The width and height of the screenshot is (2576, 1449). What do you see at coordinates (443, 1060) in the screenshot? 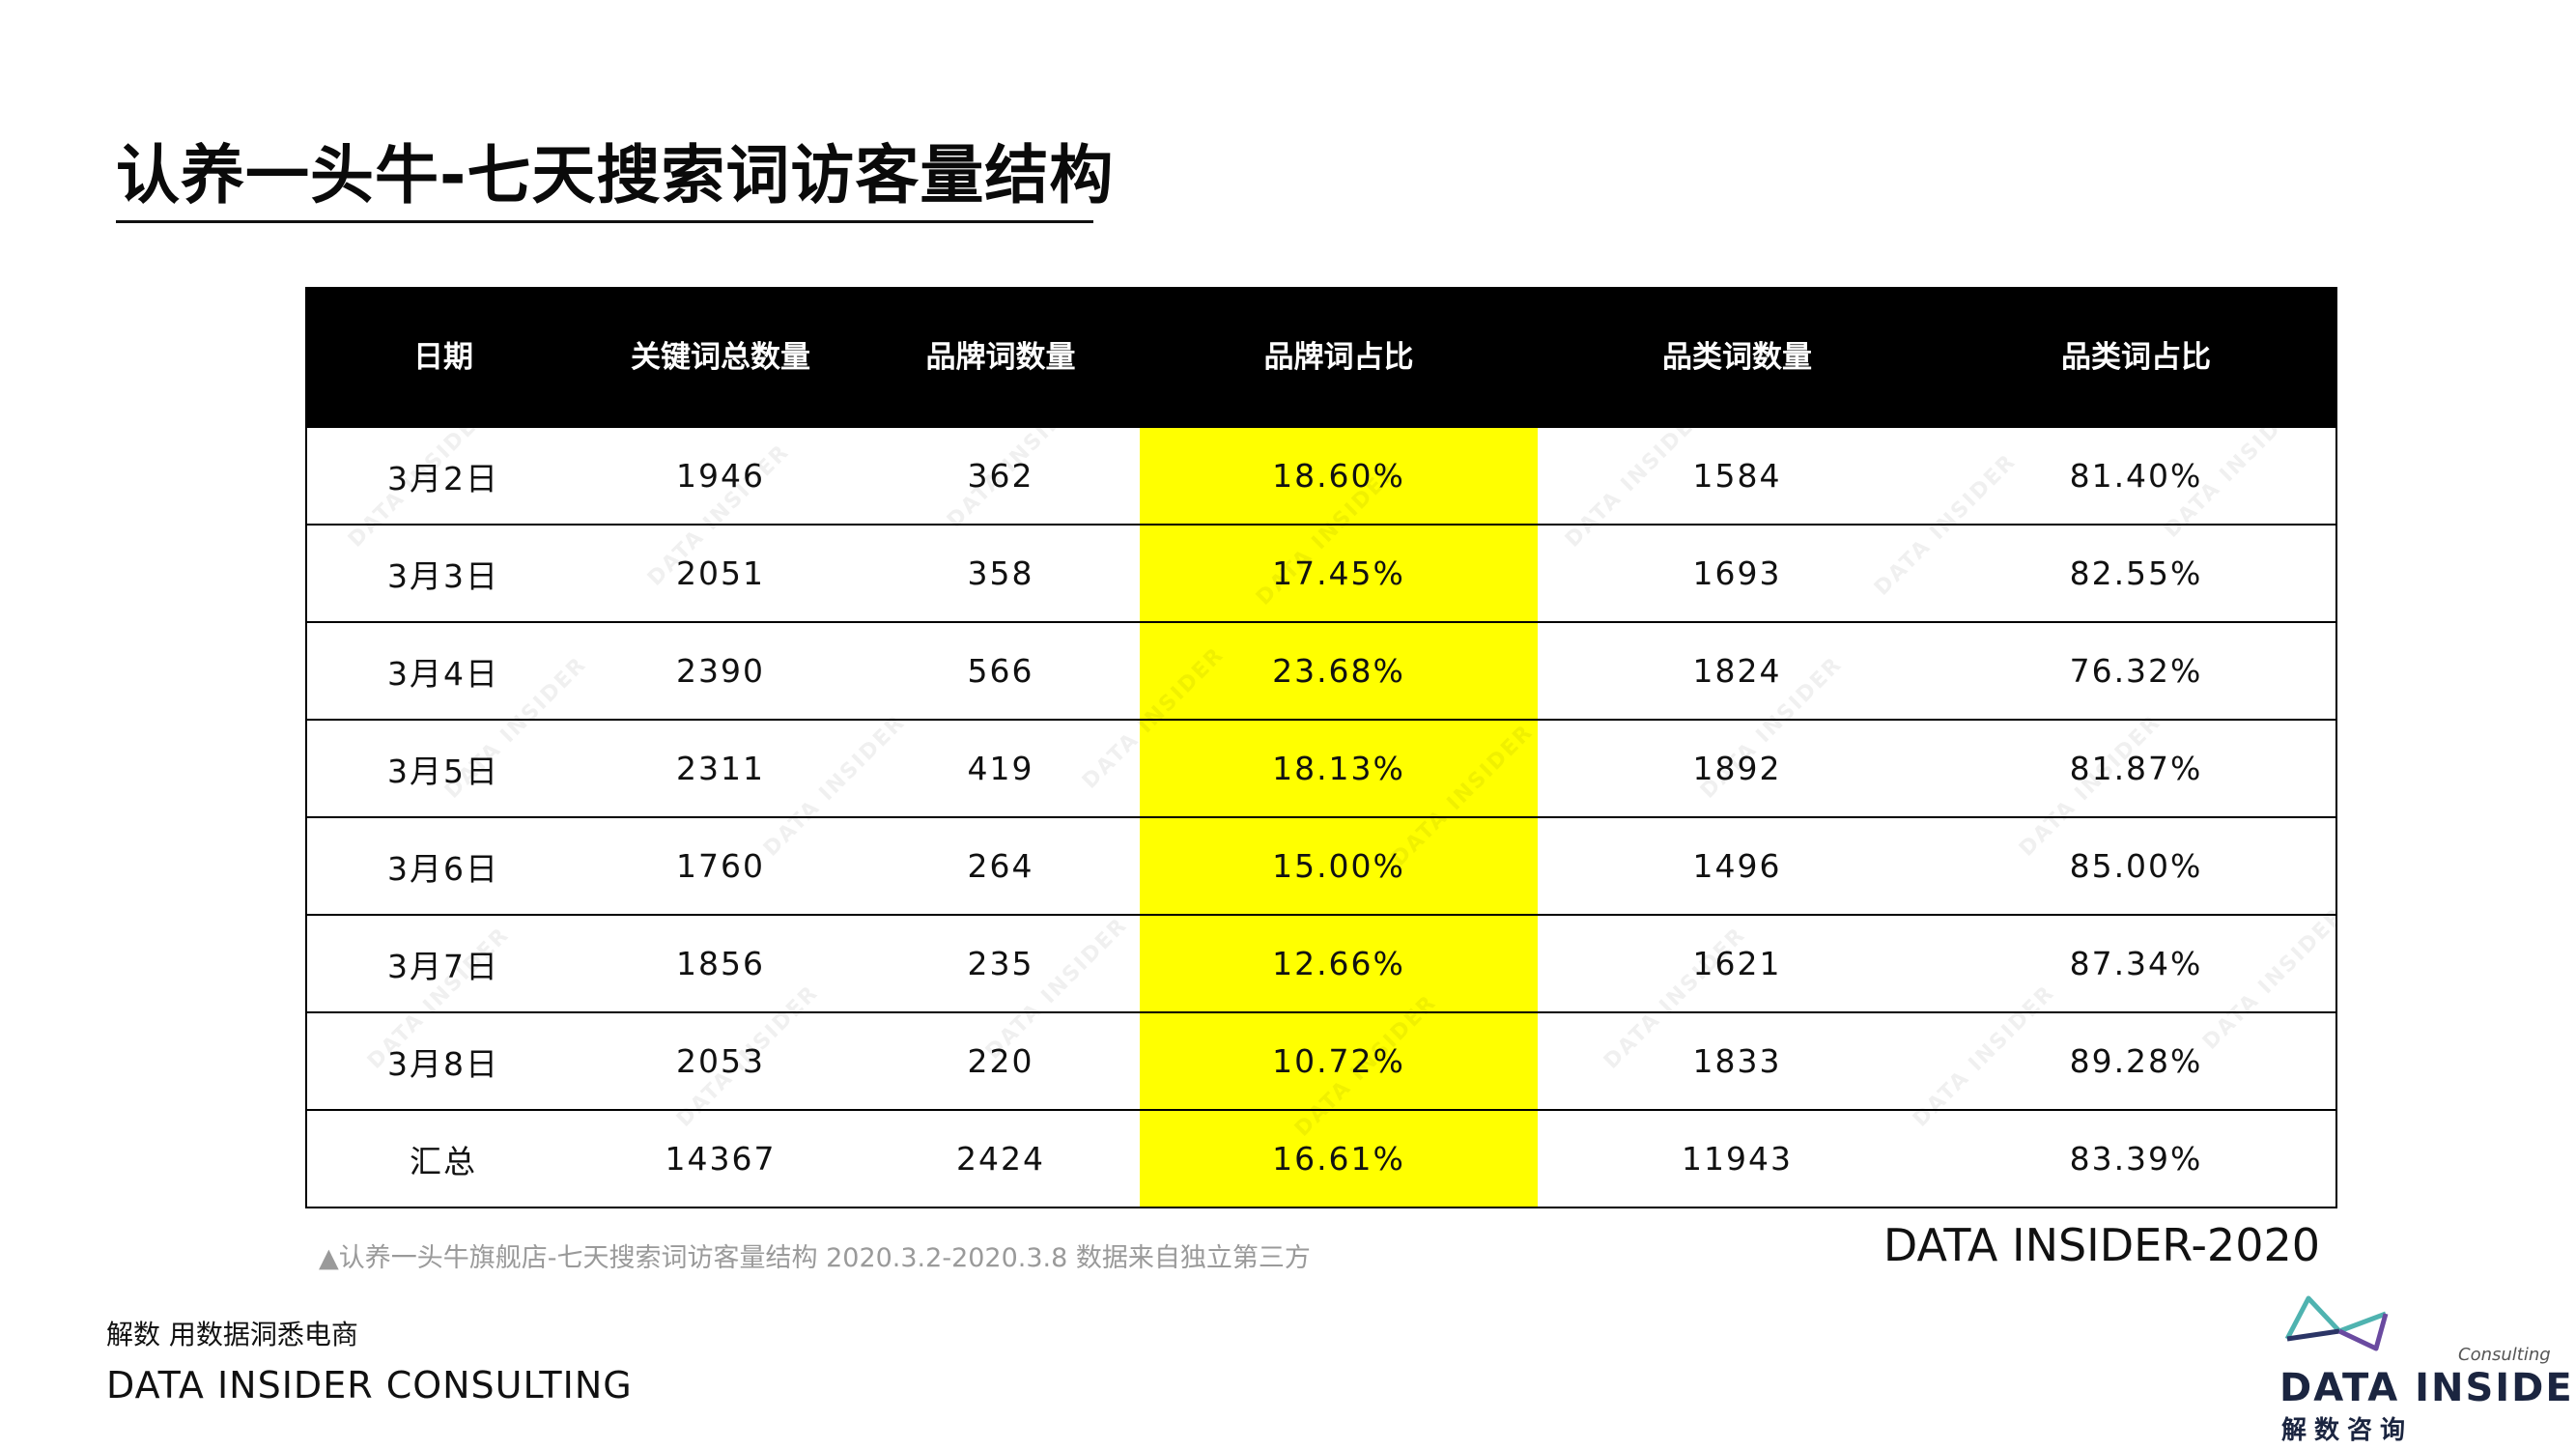
I see `cell-date: 3月8日` at bounding box center [443, 1060].